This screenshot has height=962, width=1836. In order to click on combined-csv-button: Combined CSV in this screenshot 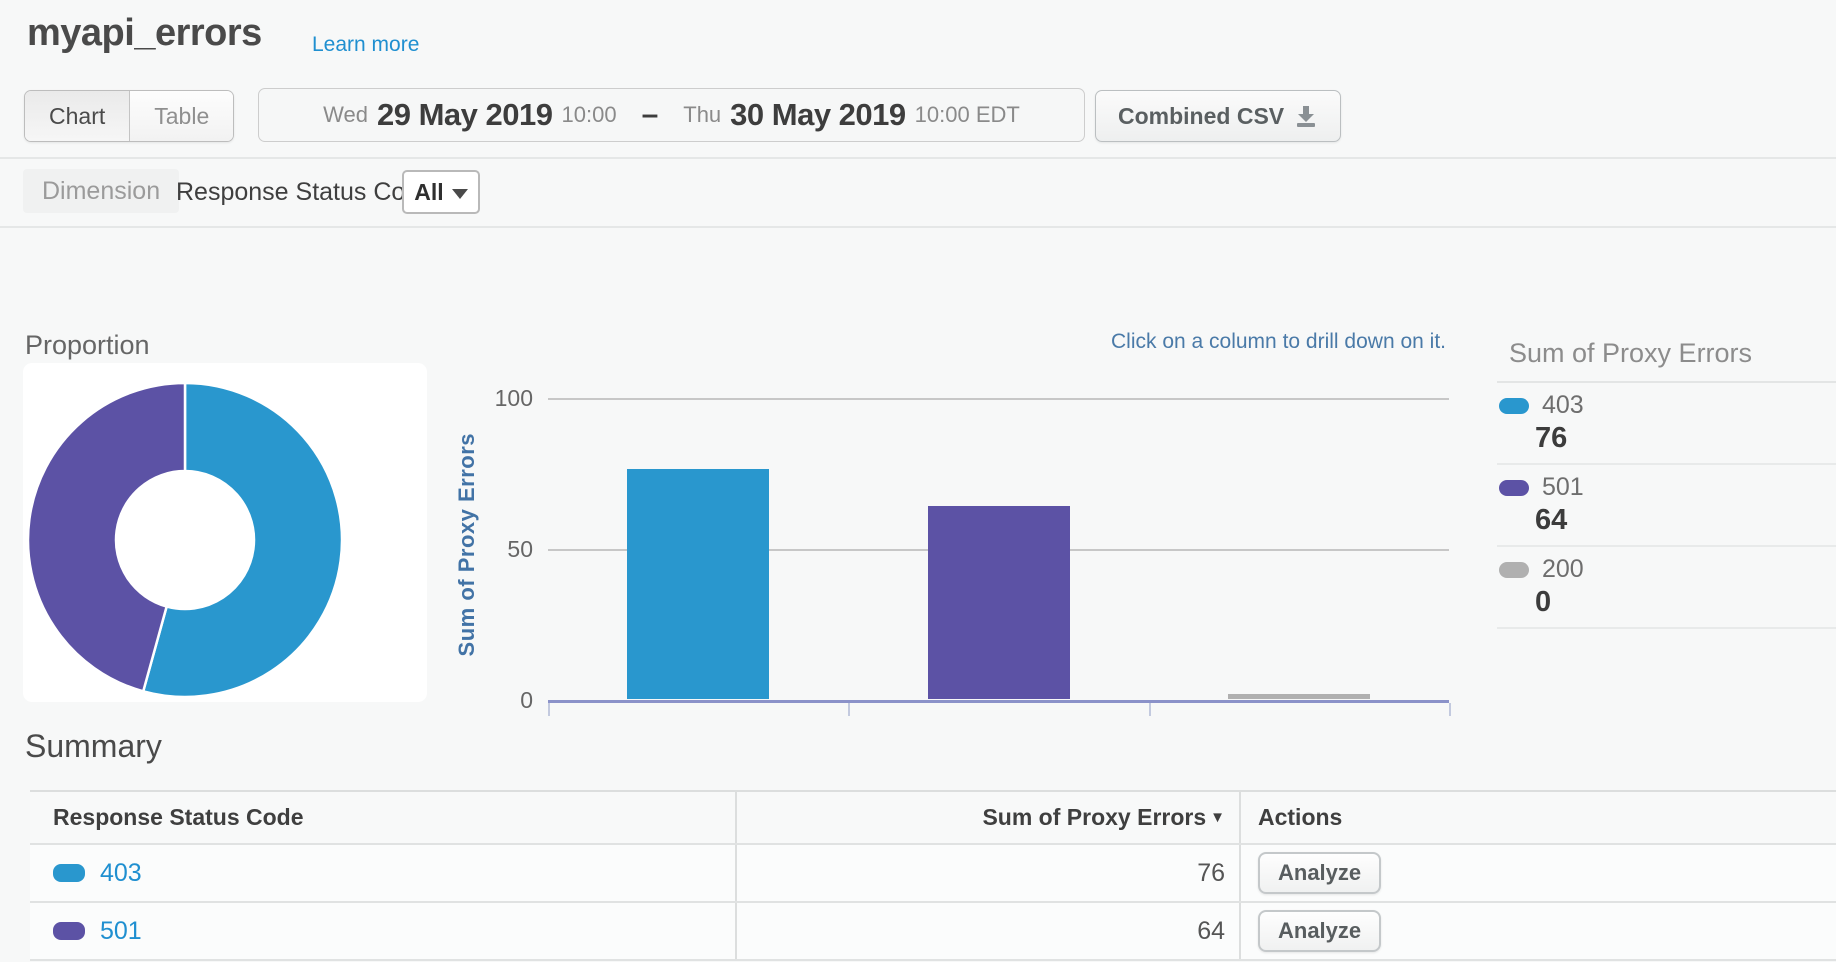, I will do `click(1218, 116)`.